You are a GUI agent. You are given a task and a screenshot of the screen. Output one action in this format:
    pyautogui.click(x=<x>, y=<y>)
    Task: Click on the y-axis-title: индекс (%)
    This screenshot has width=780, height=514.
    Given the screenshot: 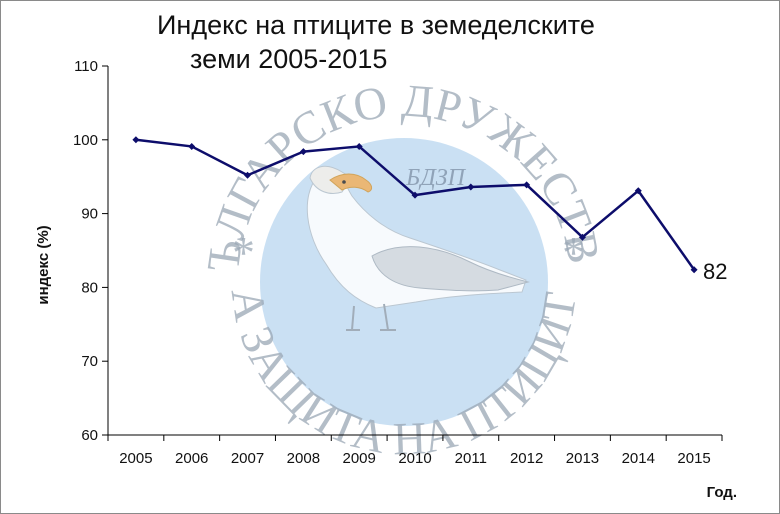 What is the action you would take?
    pyautogui.click(x=43, y=264)
    